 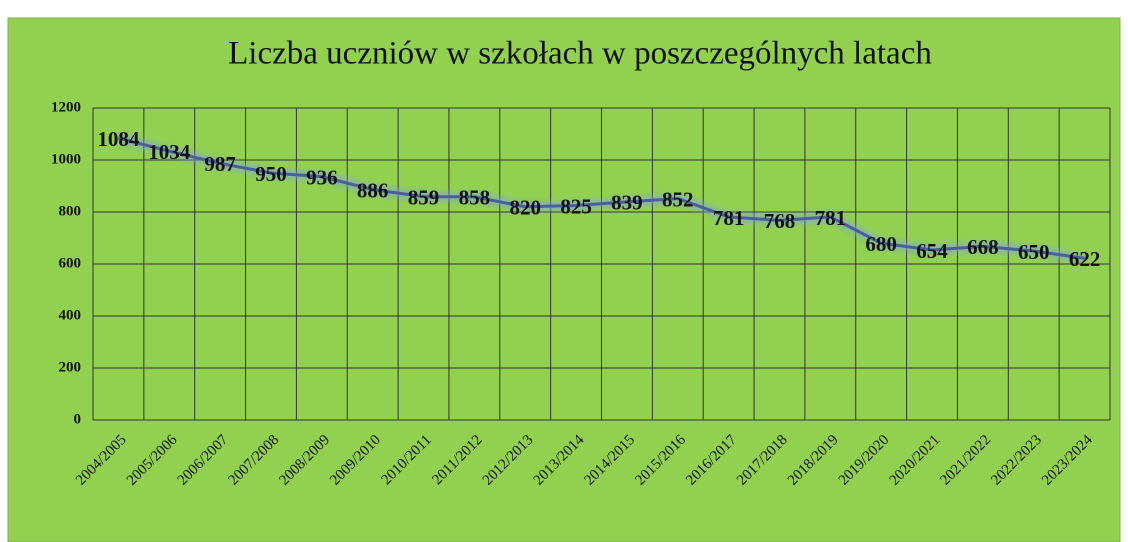 What do you see at coordinates (70, 315) in the screenshot?
I see `y-tick-label: 400` at bounding box center [70, 315].